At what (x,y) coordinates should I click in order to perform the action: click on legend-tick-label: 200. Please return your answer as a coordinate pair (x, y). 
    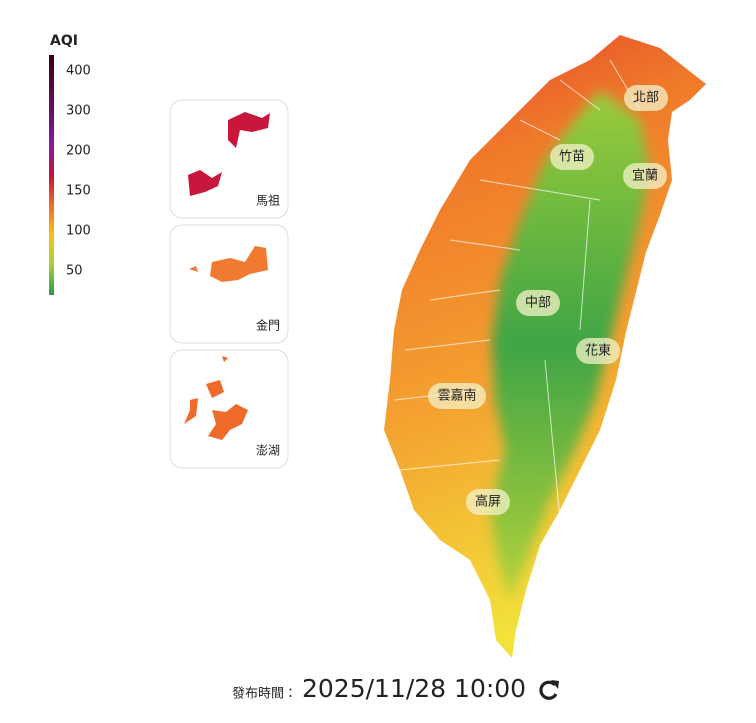
    Looking at the image, I should click on (78, 151).